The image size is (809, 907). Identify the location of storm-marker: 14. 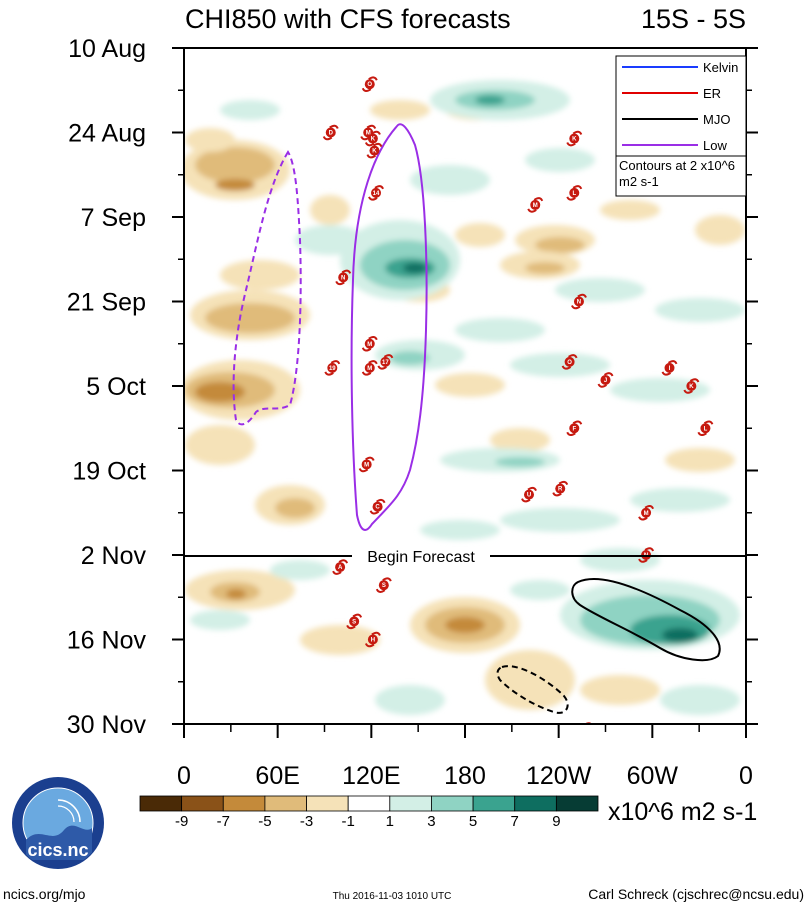
(376, 193).